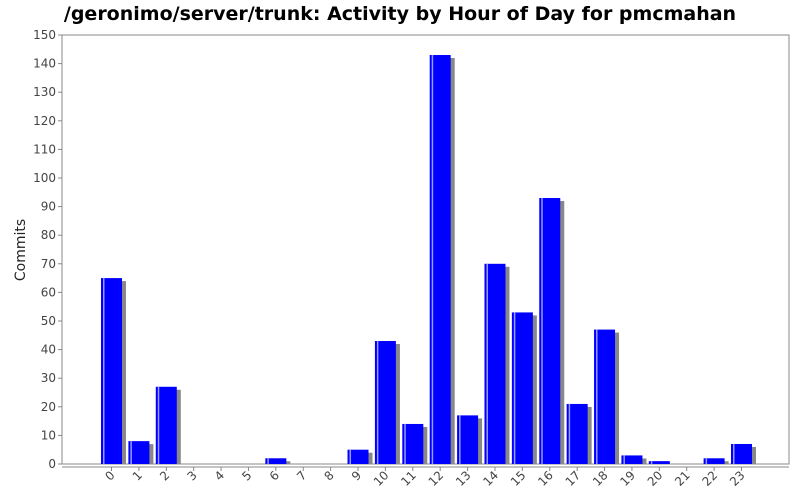 The height and width of the screenshot is (500, 800). What do you see at coordinates (21, 250) in the screenshot?
I see `y-axis-label: Commits` at bounding box center [21, 250].